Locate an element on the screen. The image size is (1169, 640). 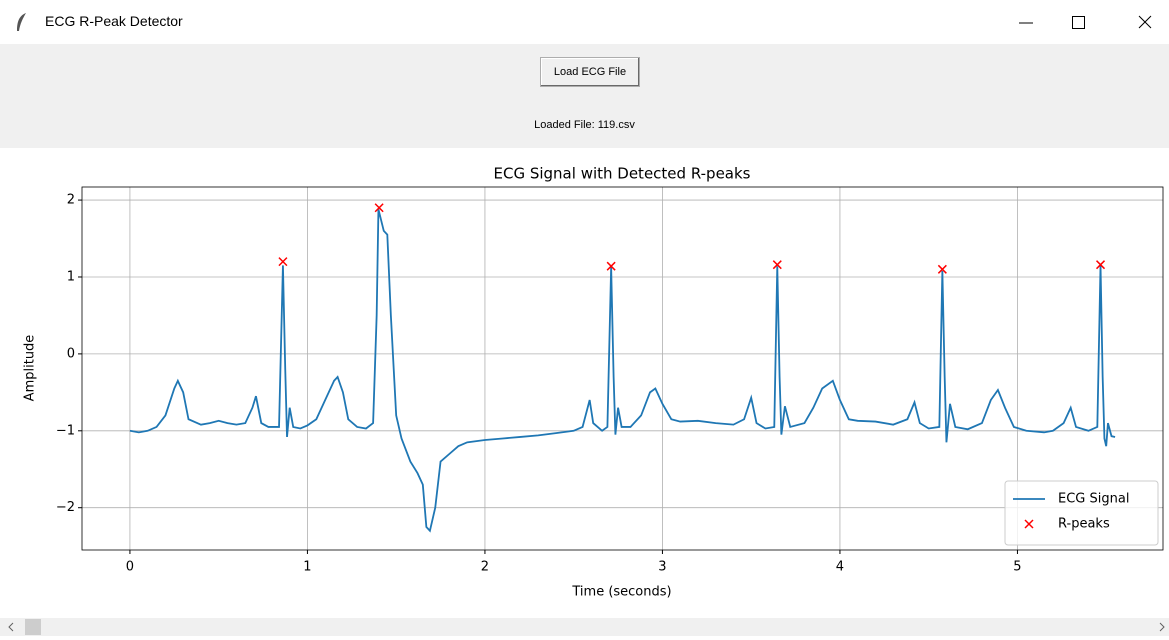
legend-box is located at coordinates (1081, 513).